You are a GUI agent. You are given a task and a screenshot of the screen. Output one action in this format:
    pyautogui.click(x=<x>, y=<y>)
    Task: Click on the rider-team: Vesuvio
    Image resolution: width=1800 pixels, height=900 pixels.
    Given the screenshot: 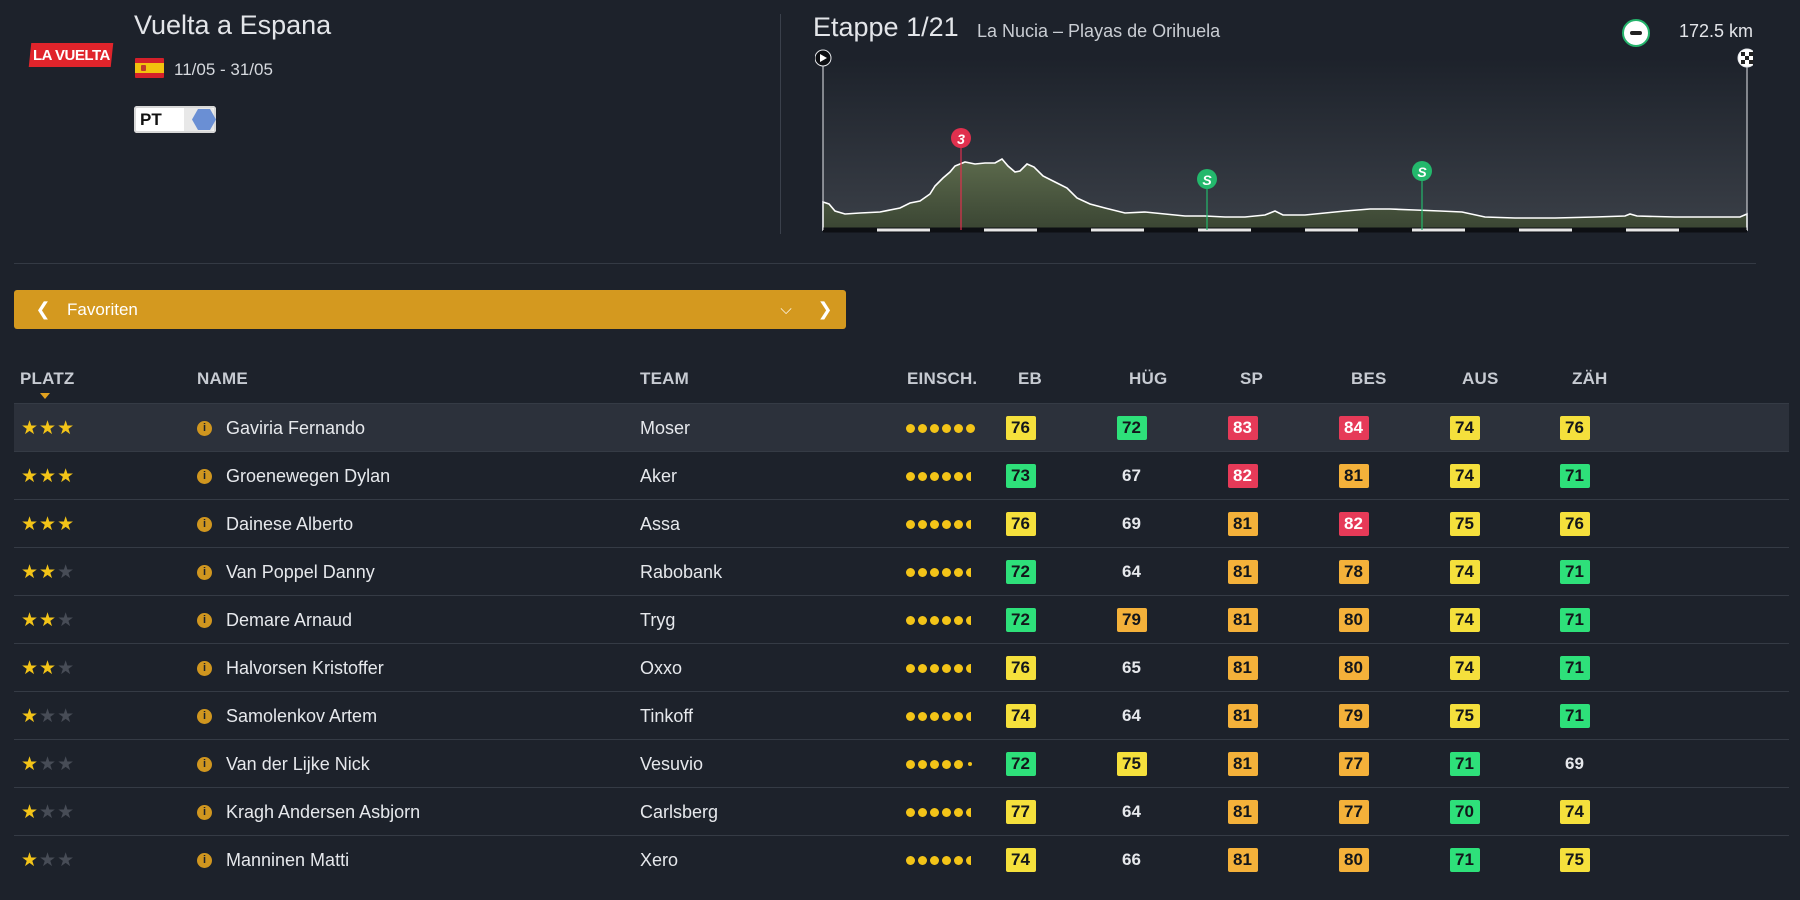 What is the action you would take?
    pyautogui.click(x=672, y=763)
    